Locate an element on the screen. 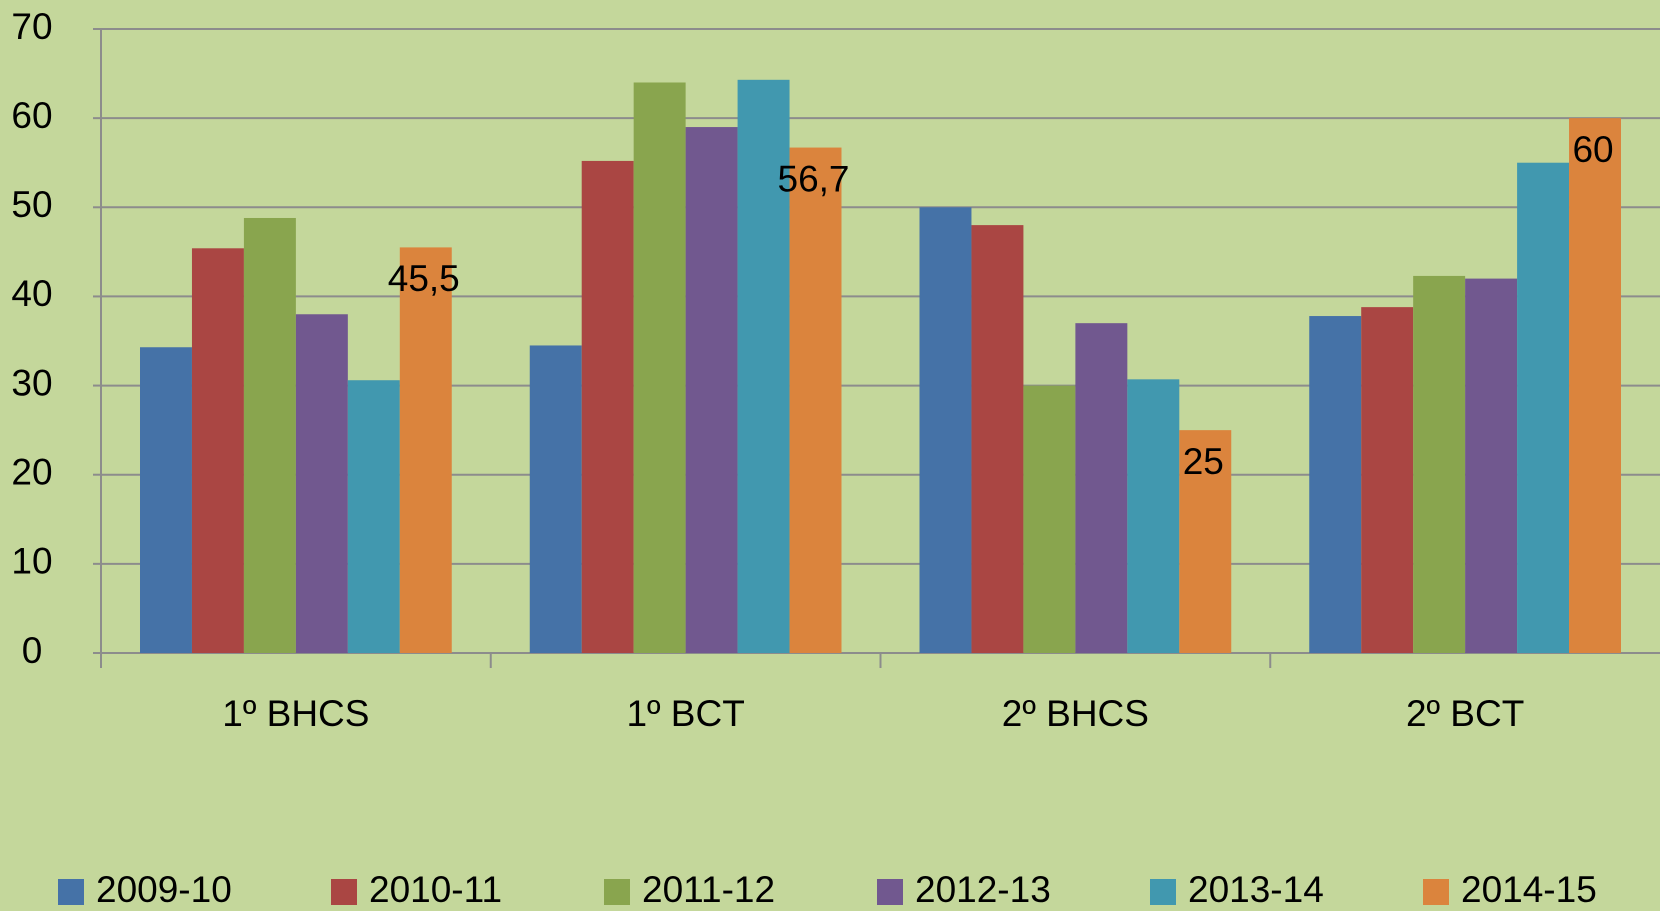 The height and width of the screenshot is (911, 1660). data-label: 25 is located at coordinates (1203, 461).